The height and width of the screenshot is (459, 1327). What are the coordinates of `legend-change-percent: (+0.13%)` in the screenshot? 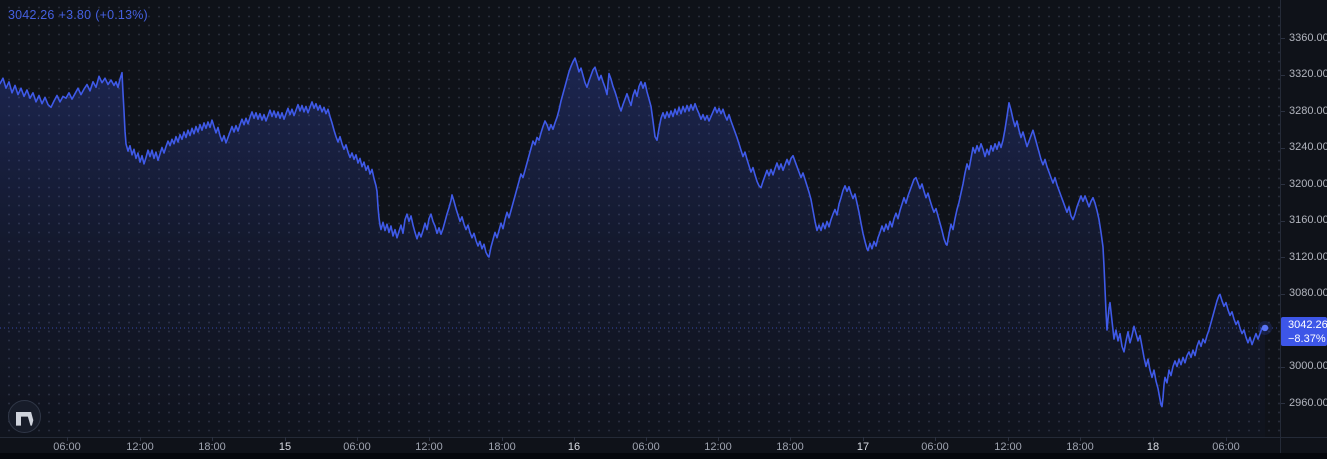 It's located at (121, 15).